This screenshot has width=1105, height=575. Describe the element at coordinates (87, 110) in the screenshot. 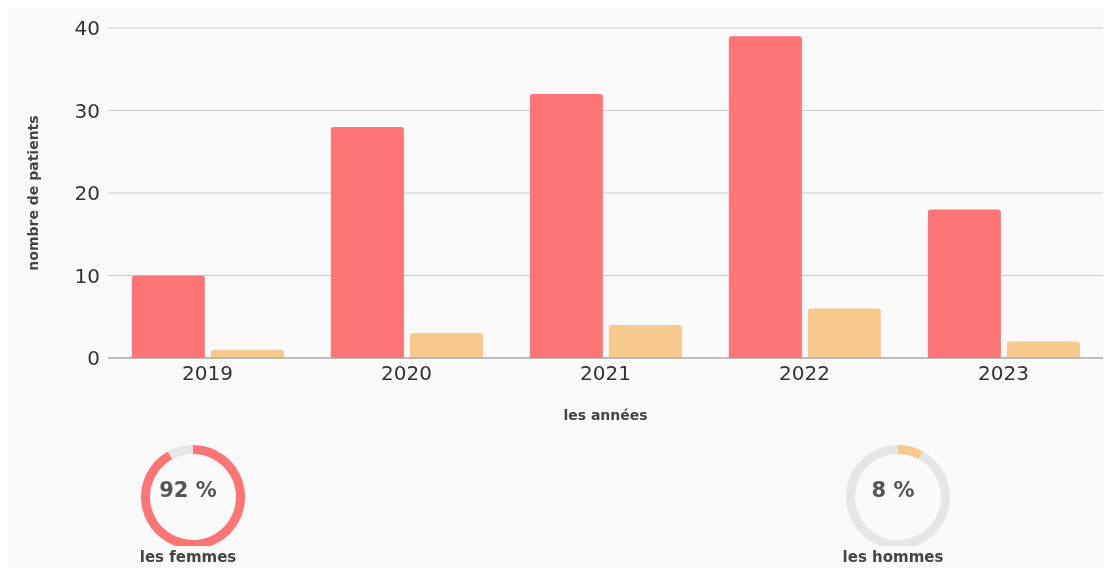

I see `y-tick-label: 30` at that location.